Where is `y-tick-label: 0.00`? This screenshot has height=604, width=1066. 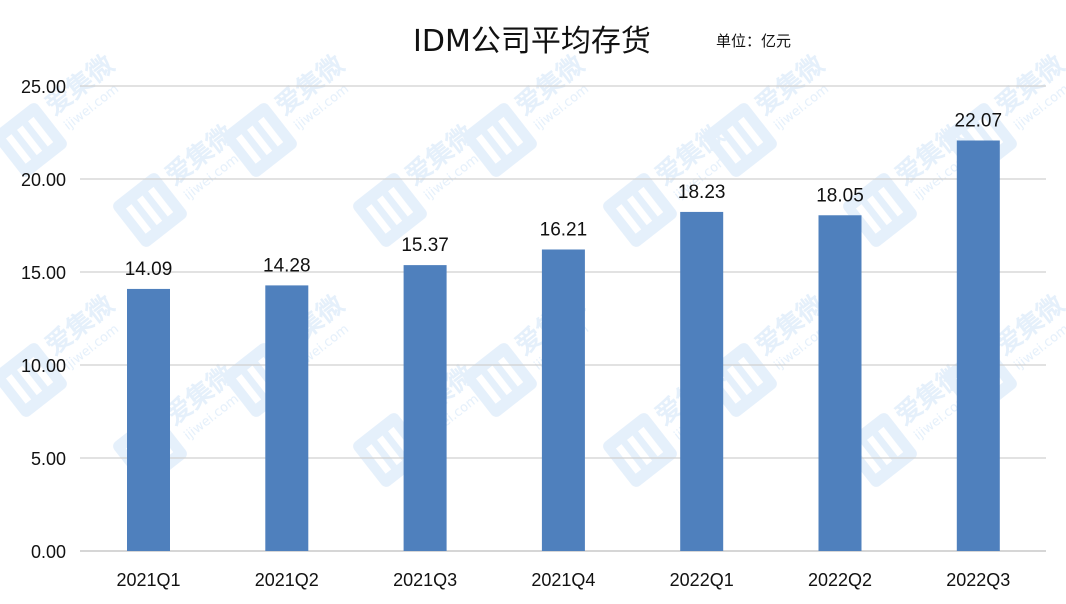
y-tick-label: 0.00 is located at coordinates (48, 552).